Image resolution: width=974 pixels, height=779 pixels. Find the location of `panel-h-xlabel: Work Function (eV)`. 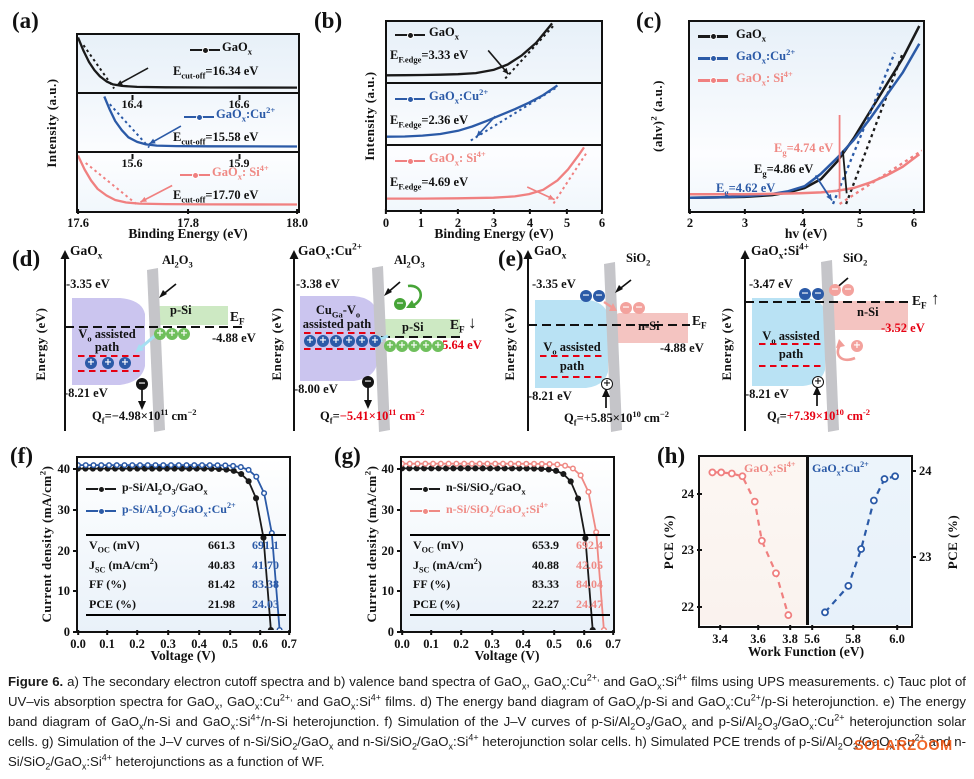

panel-h-xlabel: Work Function (eV) is located at coordinates (806, 651).